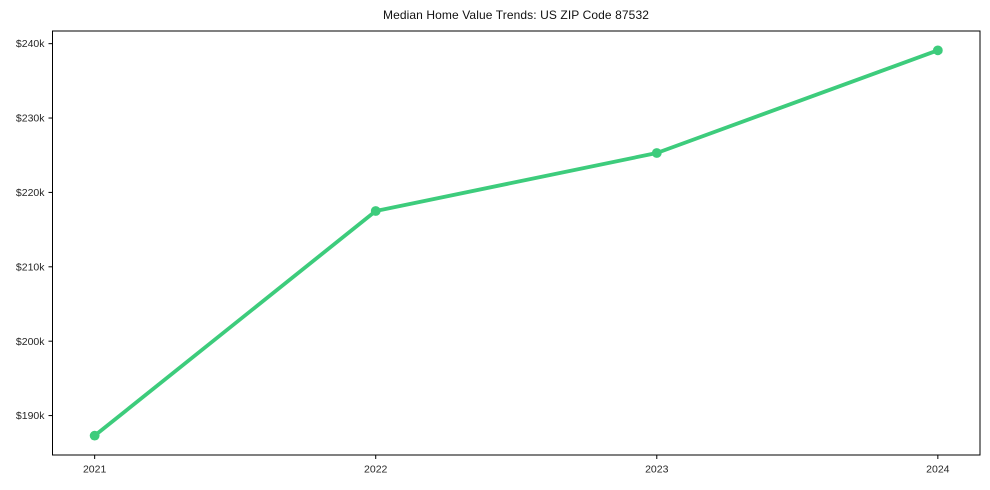 The image size is (990, 490). Describe the element at coordinates (376, 470) in the screenshot. I see `x-tick-label: 2022` at that location.